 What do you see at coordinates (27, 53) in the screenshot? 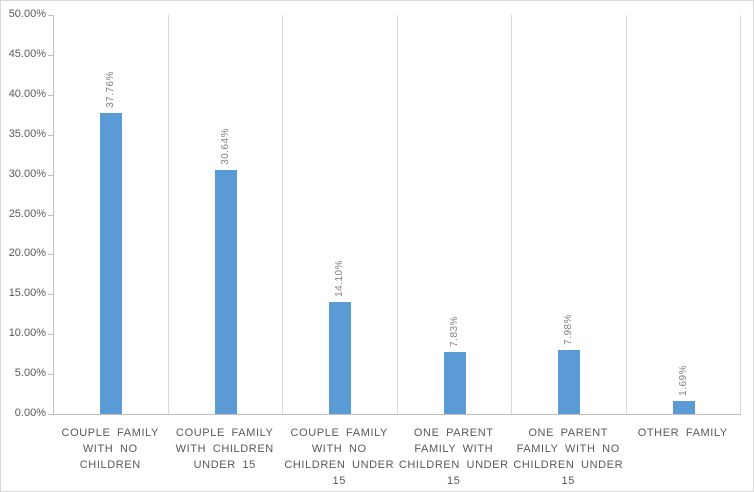
I see `y-axis-tick-label: 45.00%` at bounding box center [27, 53].